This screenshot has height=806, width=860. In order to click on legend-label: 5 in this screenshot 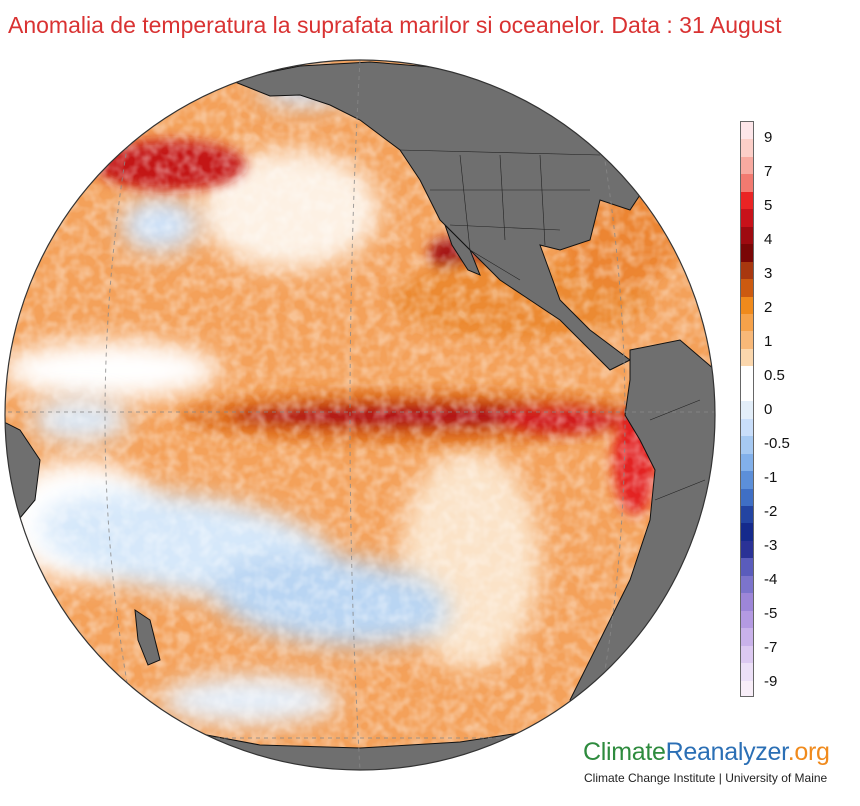, I will do `click(768, 205)`.